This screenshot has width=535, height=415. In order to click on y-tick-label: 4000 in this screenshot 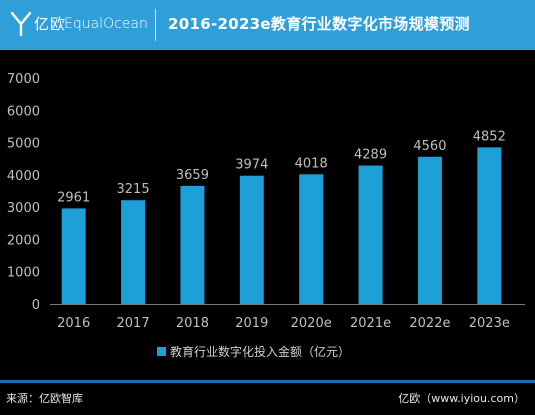, I will do `click(23, 176)`.